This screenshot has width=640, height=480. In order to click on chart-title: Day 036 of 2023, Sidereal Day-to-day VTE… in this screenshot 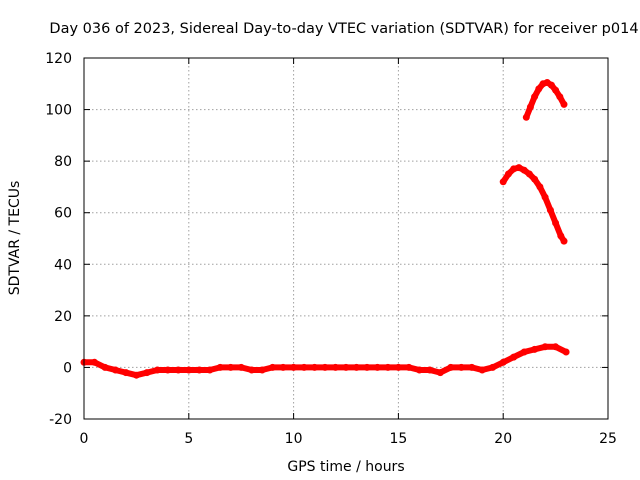, I will do `click(343, 29)`.